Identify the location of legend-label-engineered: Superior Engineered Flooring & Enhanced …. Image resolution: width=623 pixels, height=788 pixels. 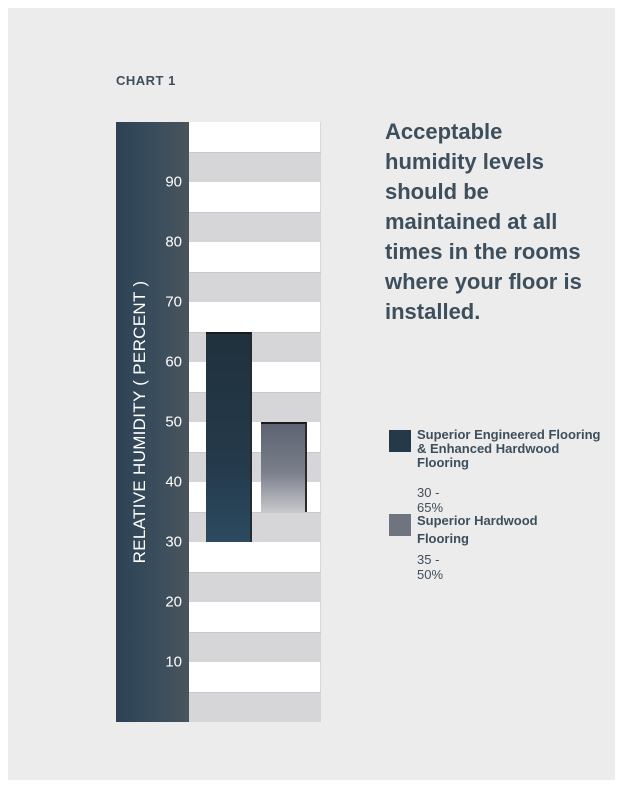
(509, 448).